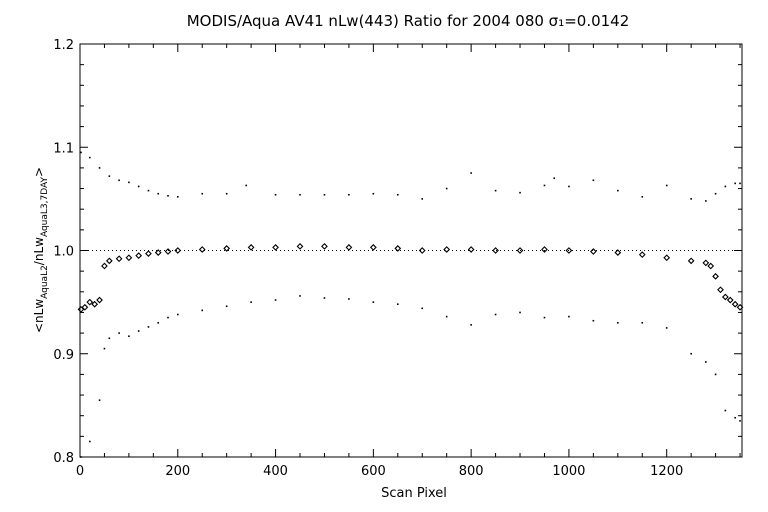 The image size is (768, 512). I want to click on y-tick-label: 1.1, so click(63, 148).